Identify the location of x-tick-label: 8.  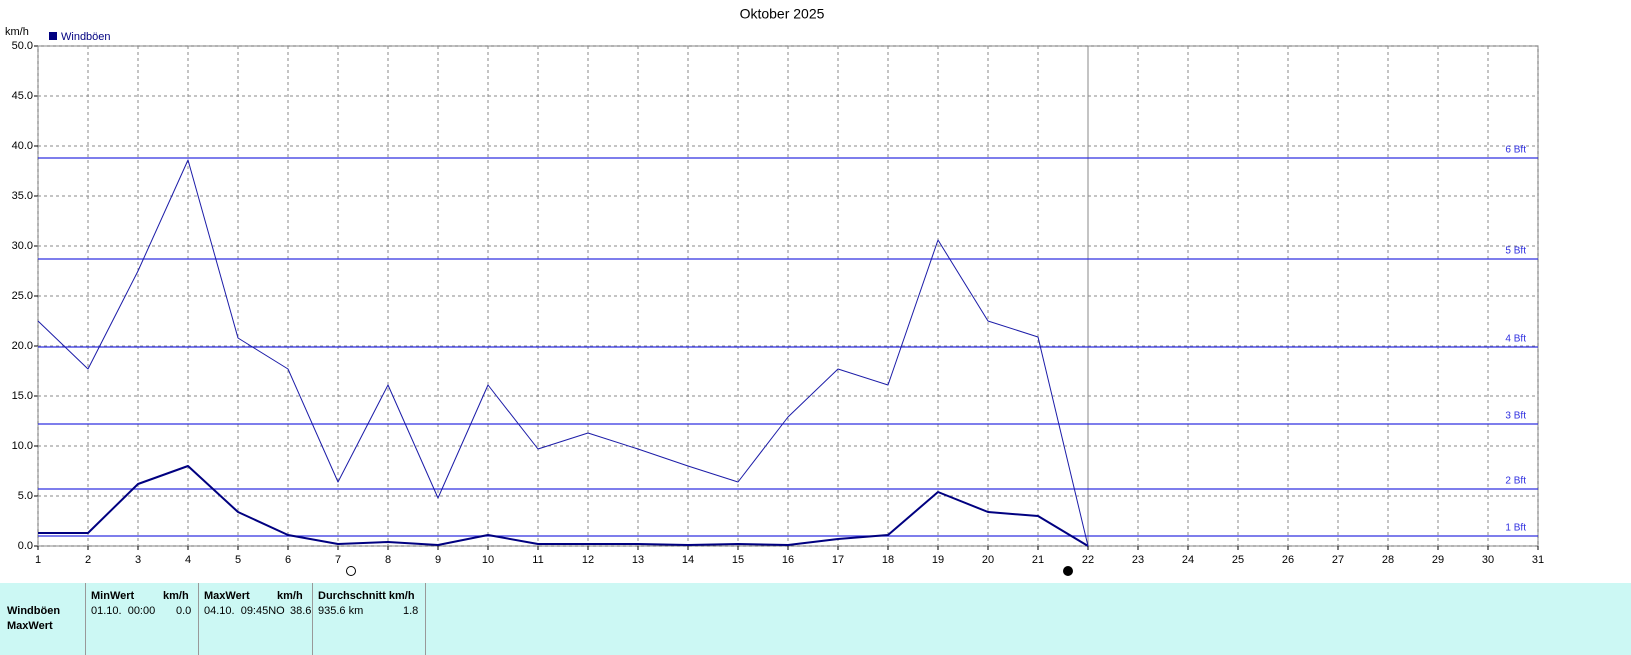
(388, 560).